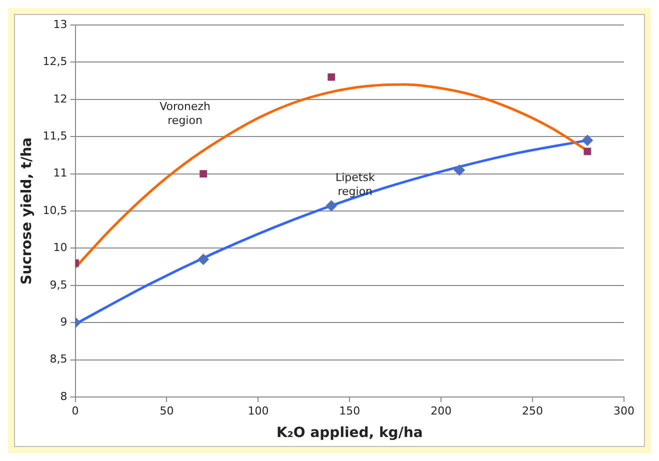 The height and width of the screenshot is (461, 659). I want to click on x-tick-label: 150, so click(349, 411).